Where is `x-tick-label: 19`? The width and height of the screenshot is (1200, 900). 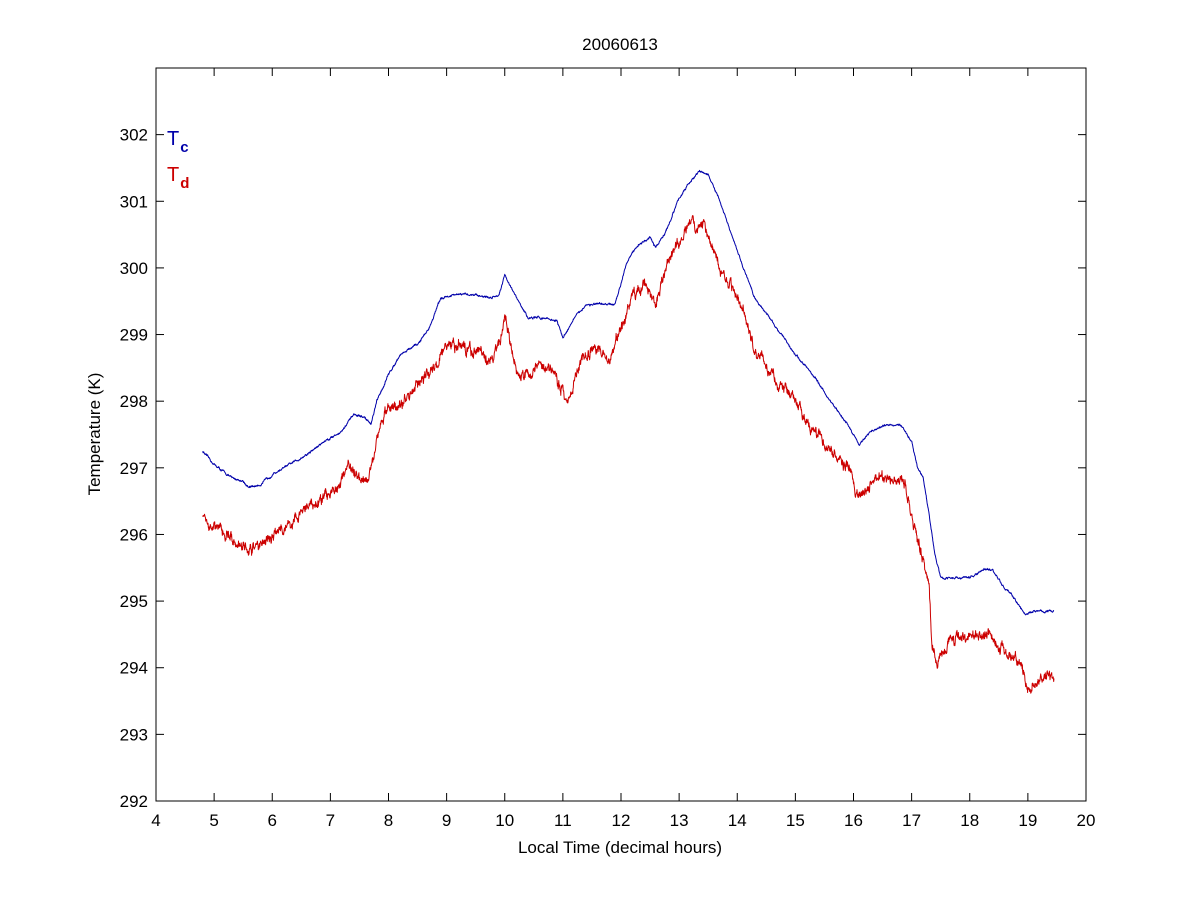 x-tick-label: 19 is located at coordinates (1027, 820).